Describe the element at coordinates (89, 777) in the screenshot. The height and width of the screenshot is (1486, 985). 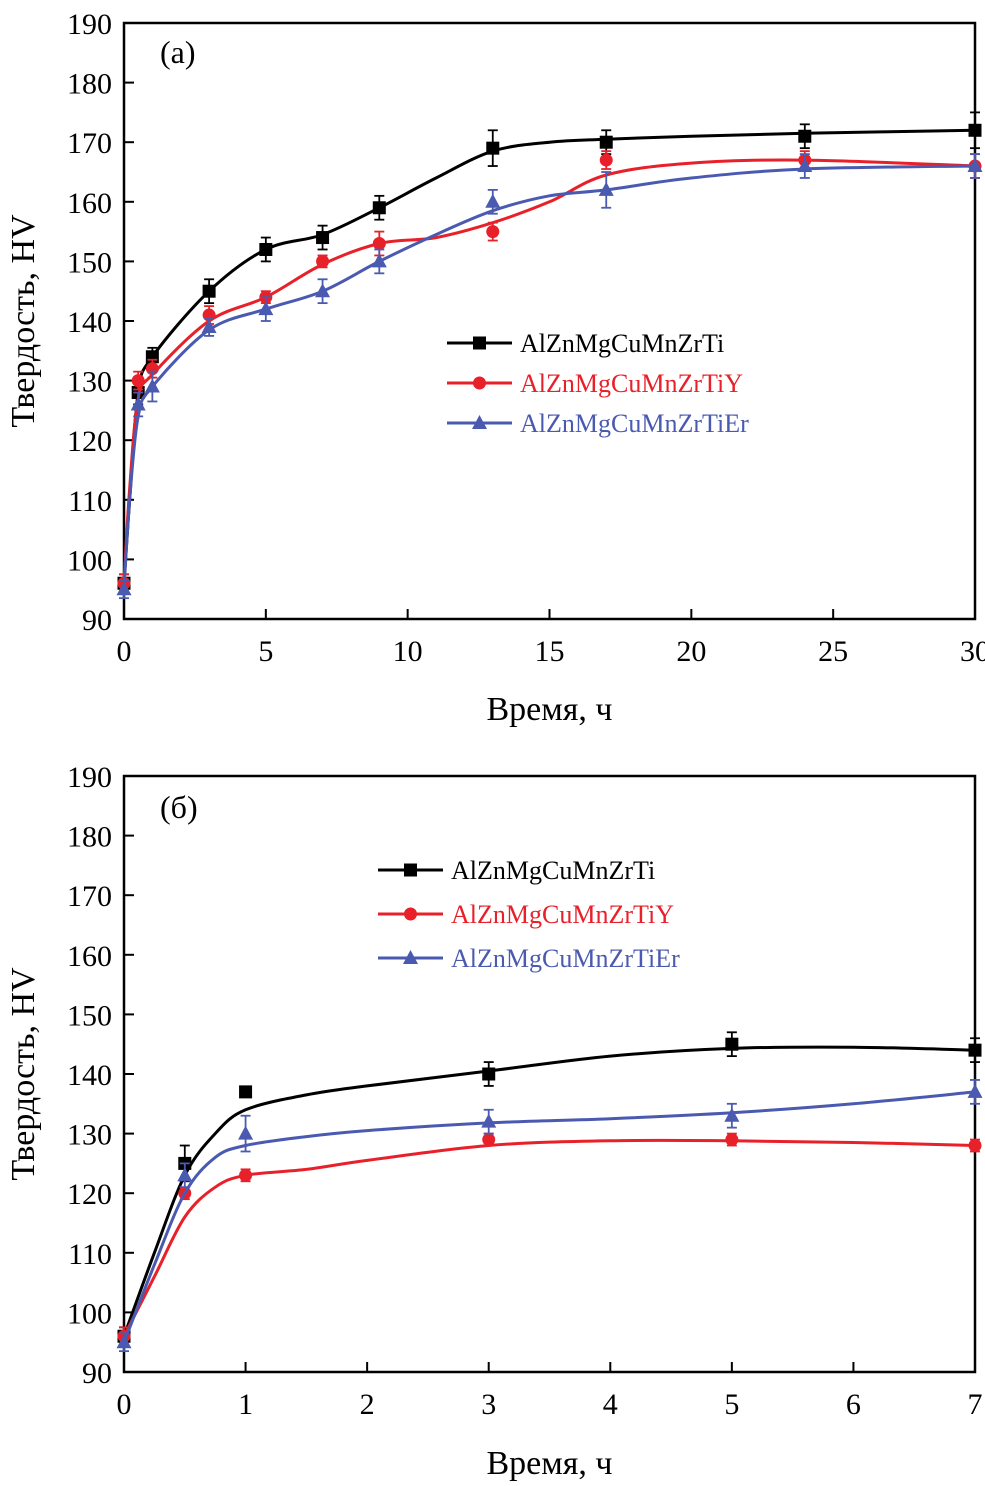
I see `y-tick-label: 190` at that location.